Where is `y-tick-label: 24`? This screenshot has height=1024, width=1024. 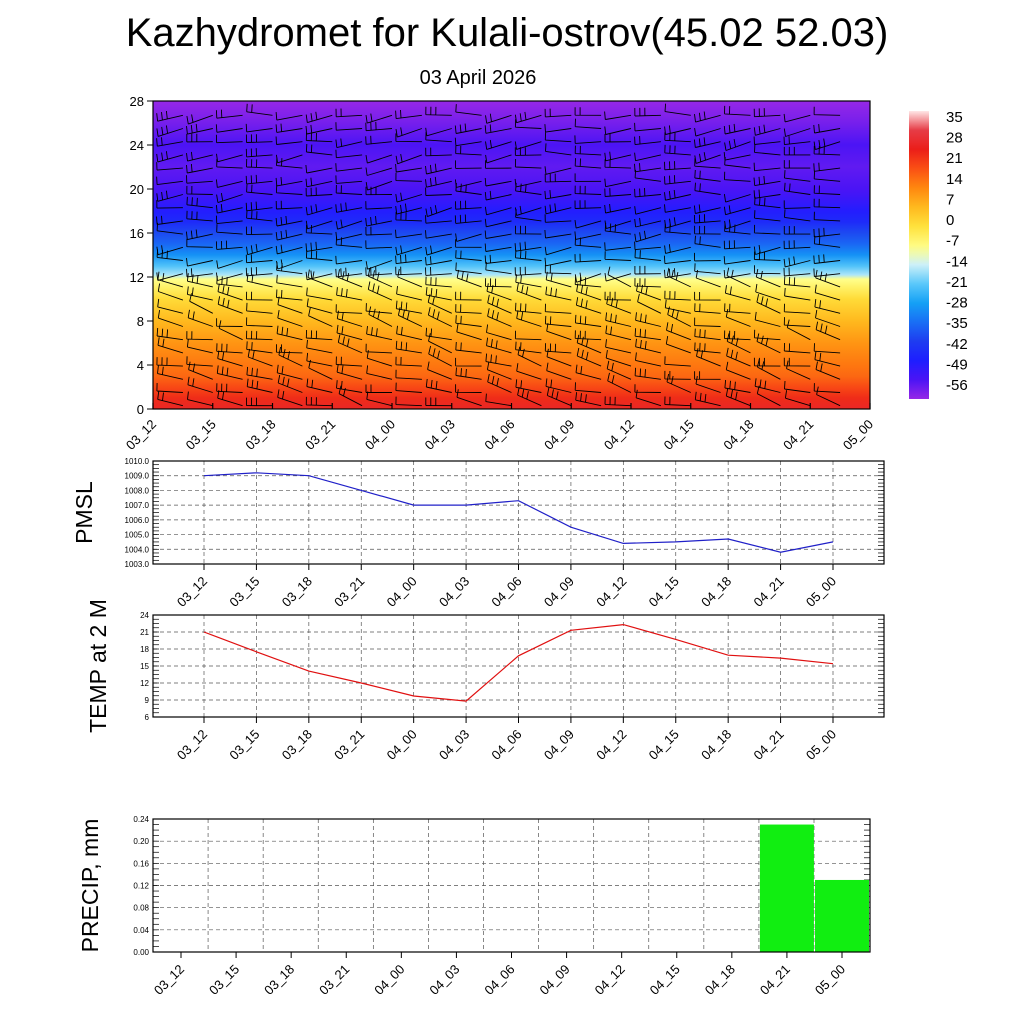
y-tick-label: 24 is located at coordinates (144, 615).